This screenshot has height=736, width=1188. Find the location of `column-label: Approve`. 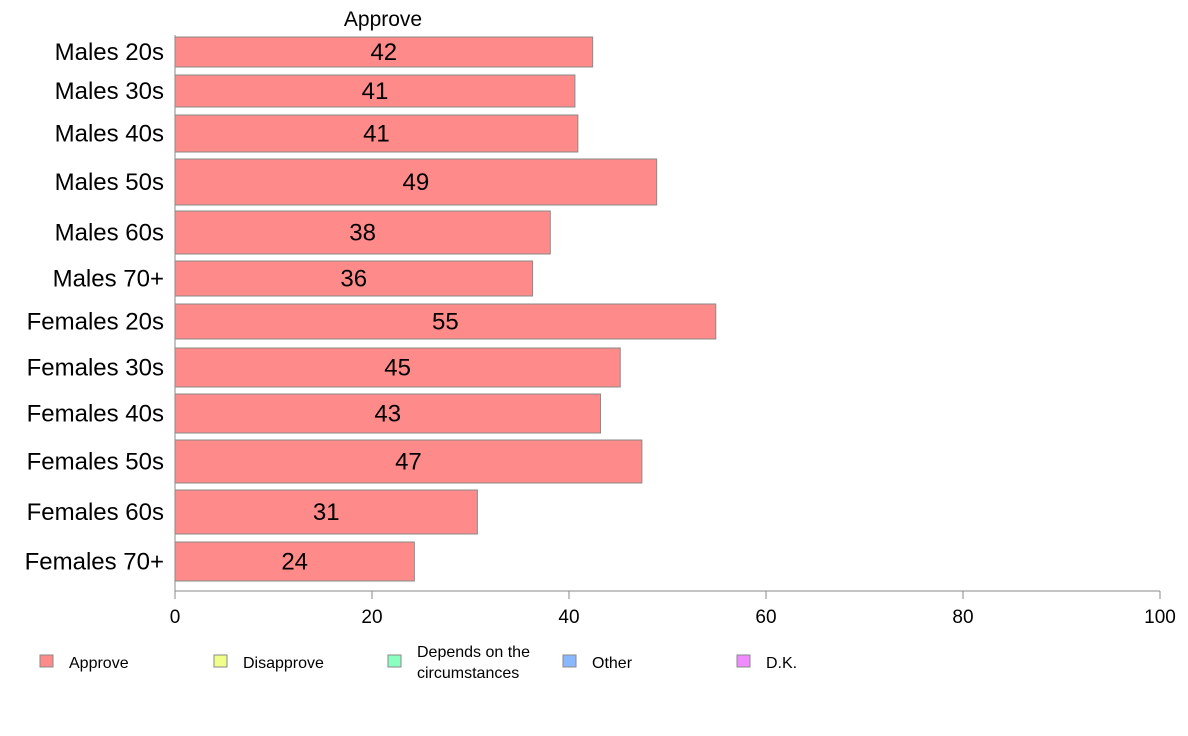

column-label: Approve is located at coordinates (383, 19).